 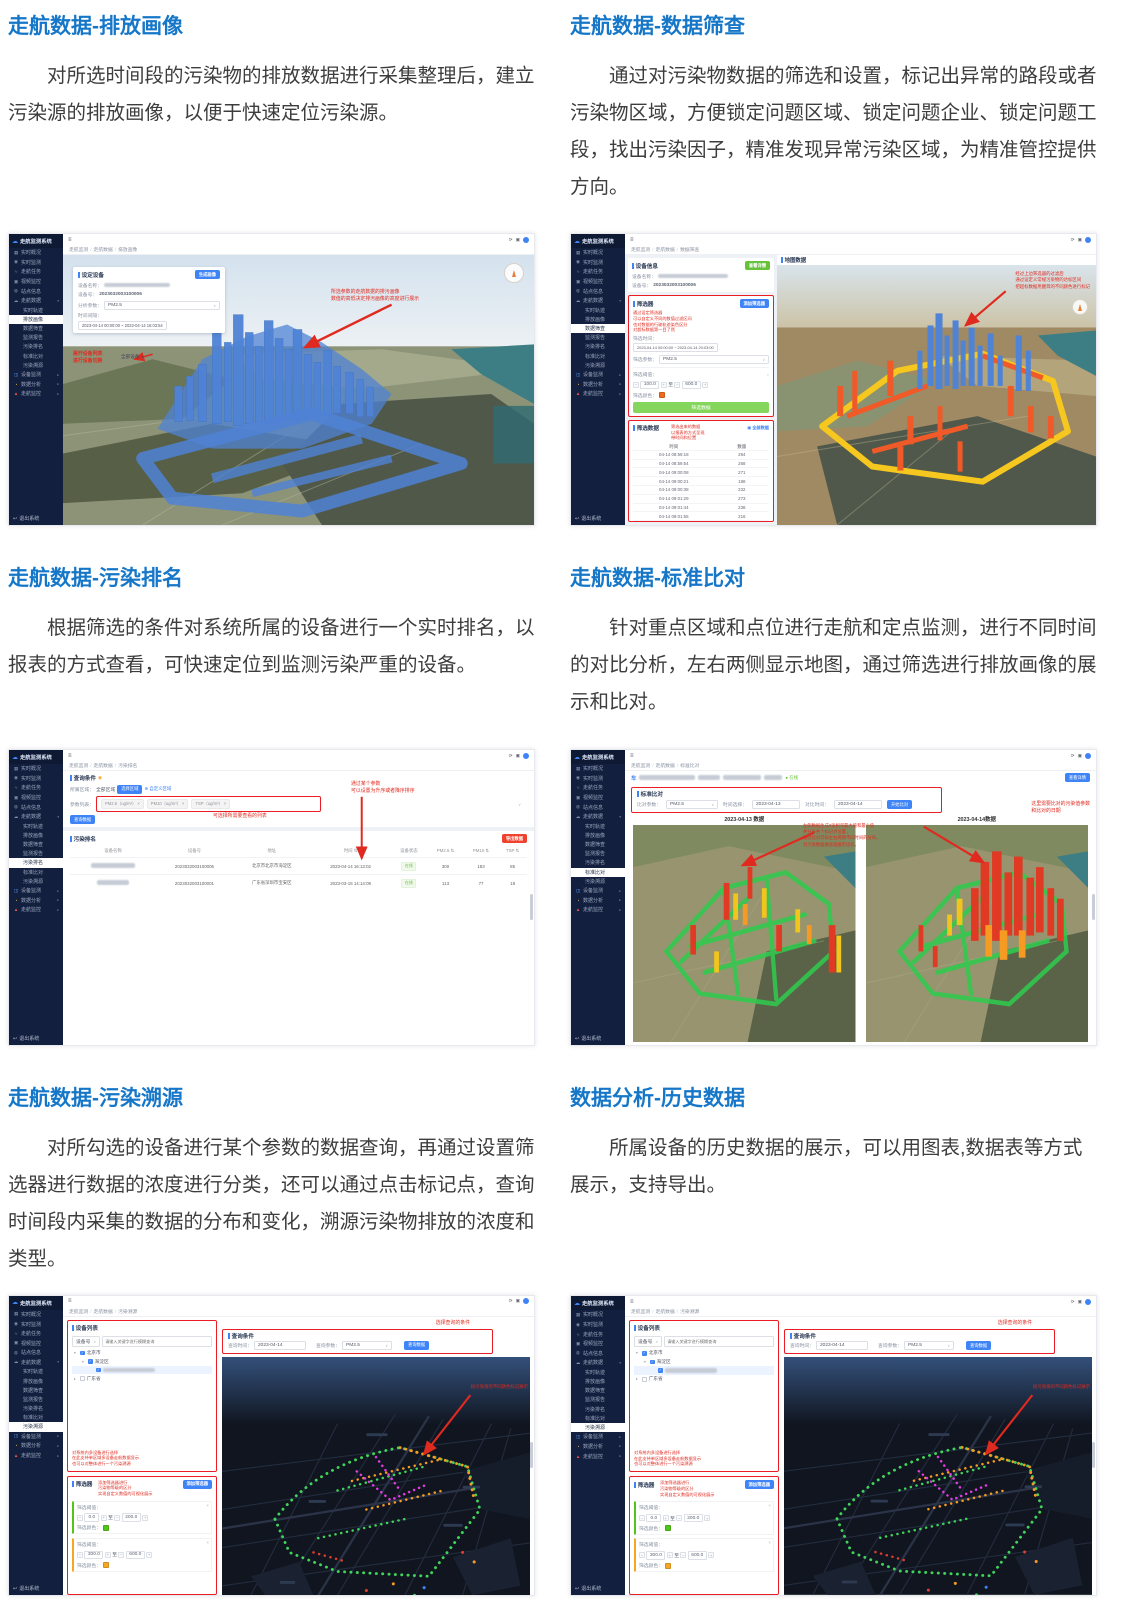 What do you see at coordinates (701, 471) in the screenshot?
I see `table-row: 04-14 09:00:08 271` at bounding box center [701, 471].